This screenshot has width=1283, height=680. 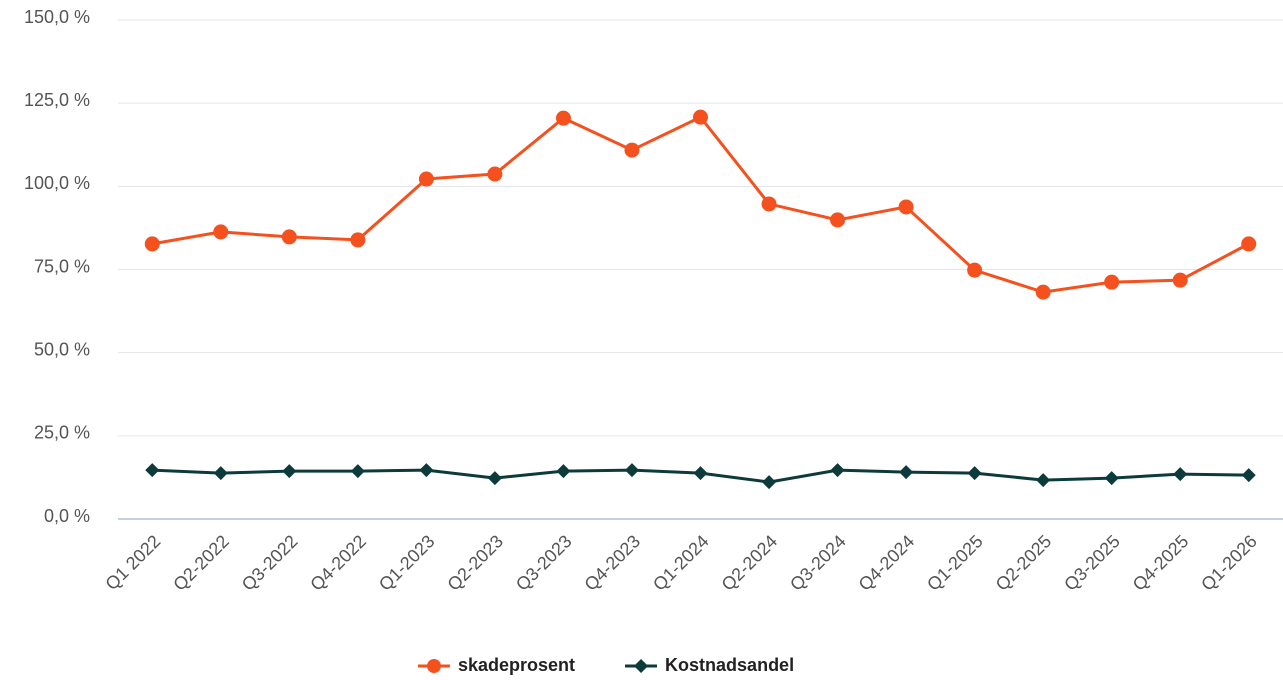 What do you see at coordinates (67, 516) in the screenshot?
I see `y-tick-label: 0,0 %` at bounding box center [67, 516].